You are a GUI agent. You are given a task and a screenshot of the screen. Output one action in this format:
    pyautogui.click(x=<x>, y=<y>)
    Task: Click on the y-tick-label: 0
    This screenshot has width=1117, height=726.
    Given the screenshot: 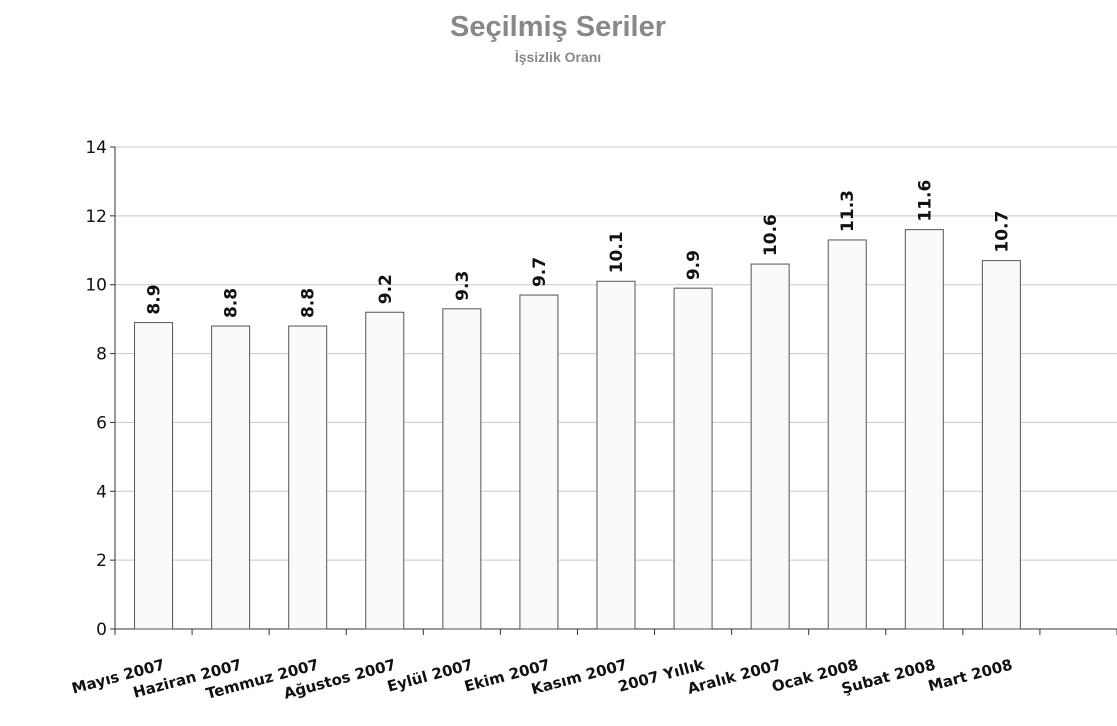 What is the action you would take?
    pyautogui.click(x=101, y=630)
    